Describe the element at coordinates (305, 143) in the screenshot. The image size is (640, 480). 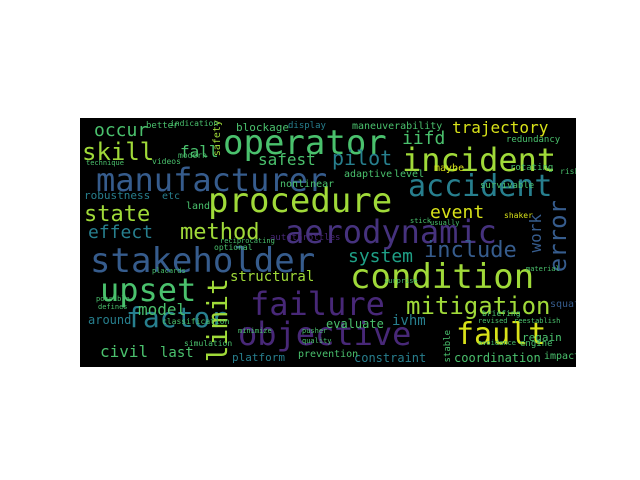
I see `word-operator: operator` at that location.